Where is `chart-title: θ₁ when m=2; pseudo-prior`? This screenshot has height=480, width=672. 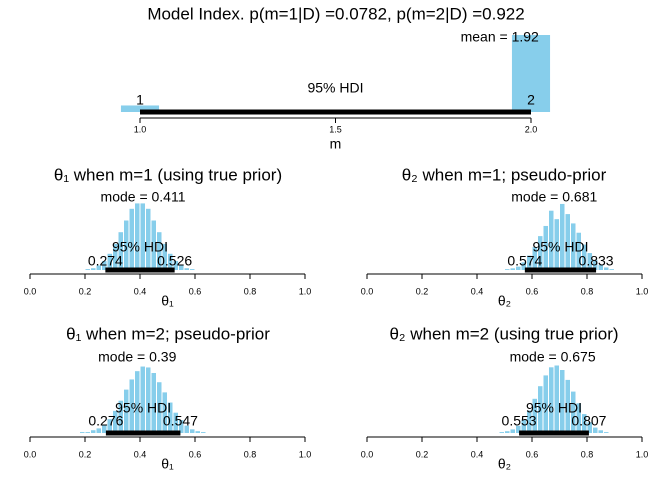
chart-title: θ₁ when m=2; pseudo-prior is located at coordinates (168, 333).